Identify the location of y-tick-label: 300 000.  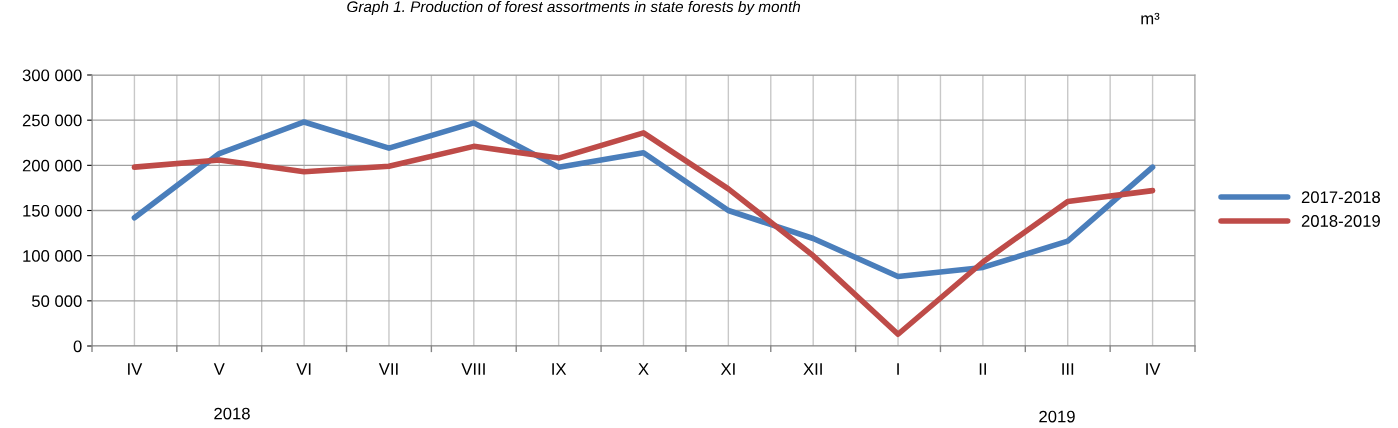
(52, 75).